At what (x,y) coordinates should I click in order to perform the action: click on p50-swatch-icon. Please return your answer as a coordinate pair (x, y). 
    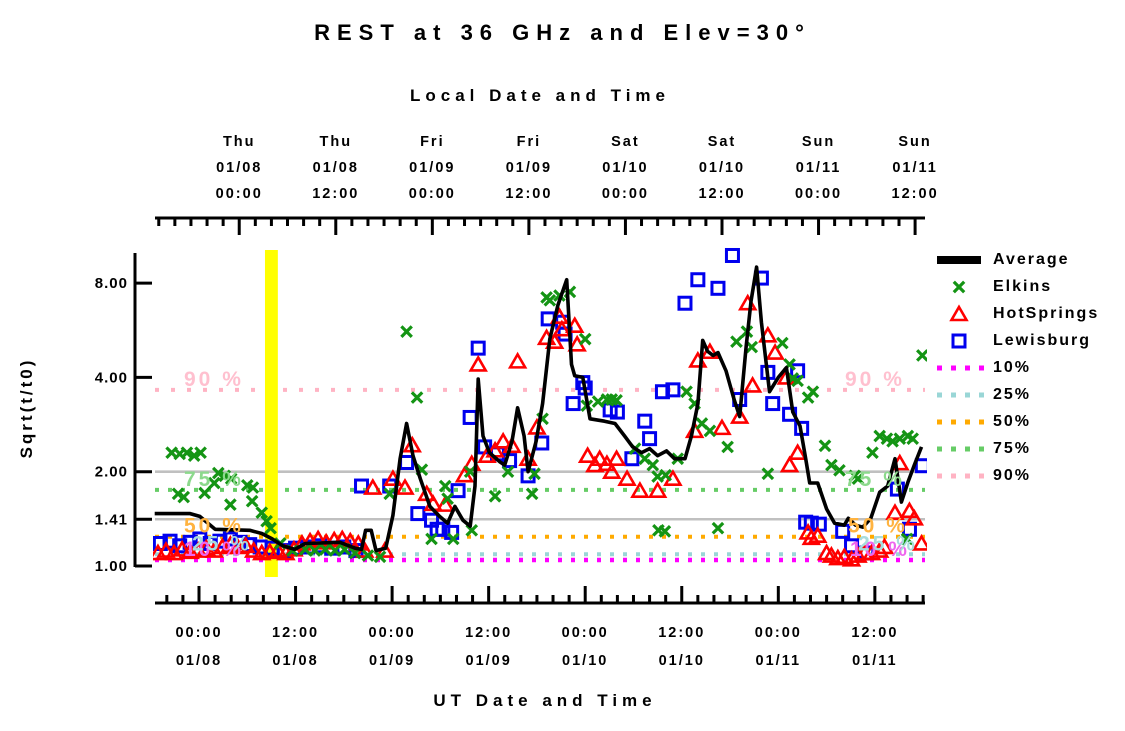
    Looking at the image, I should click on (962, 421).